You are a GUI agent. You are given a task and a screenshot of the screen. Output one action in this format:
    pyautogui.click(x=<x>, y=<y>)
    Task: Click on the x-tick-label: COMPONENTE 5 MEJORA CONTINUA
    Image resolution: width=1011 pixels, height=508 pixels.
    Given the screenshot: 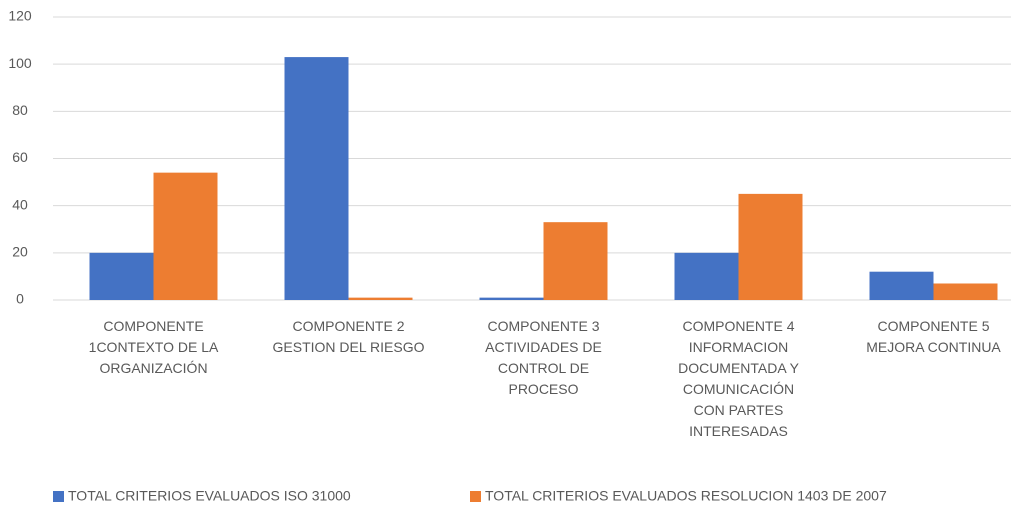 What is the action you would take?
    pyautogui.click(x=933, y=336)
    